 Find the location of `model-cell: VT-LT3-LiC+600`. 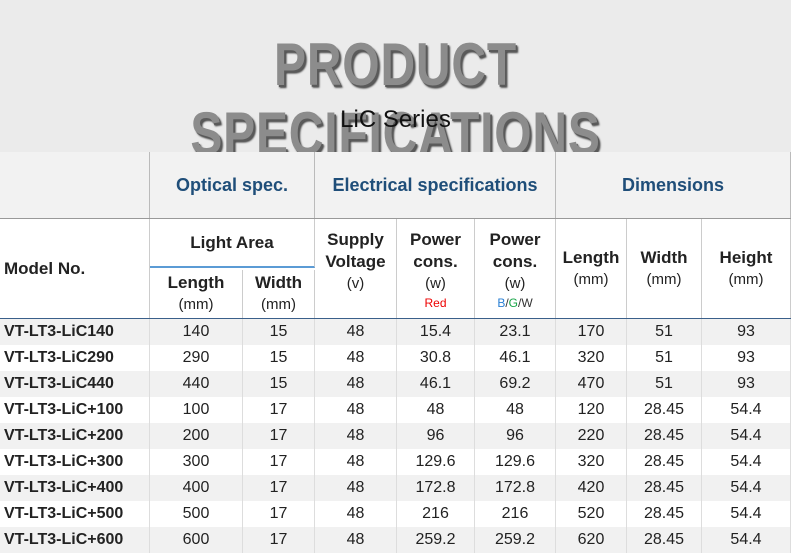

model-cell: VT-LT3-LiC+600 is located at coordinates (75, 540).